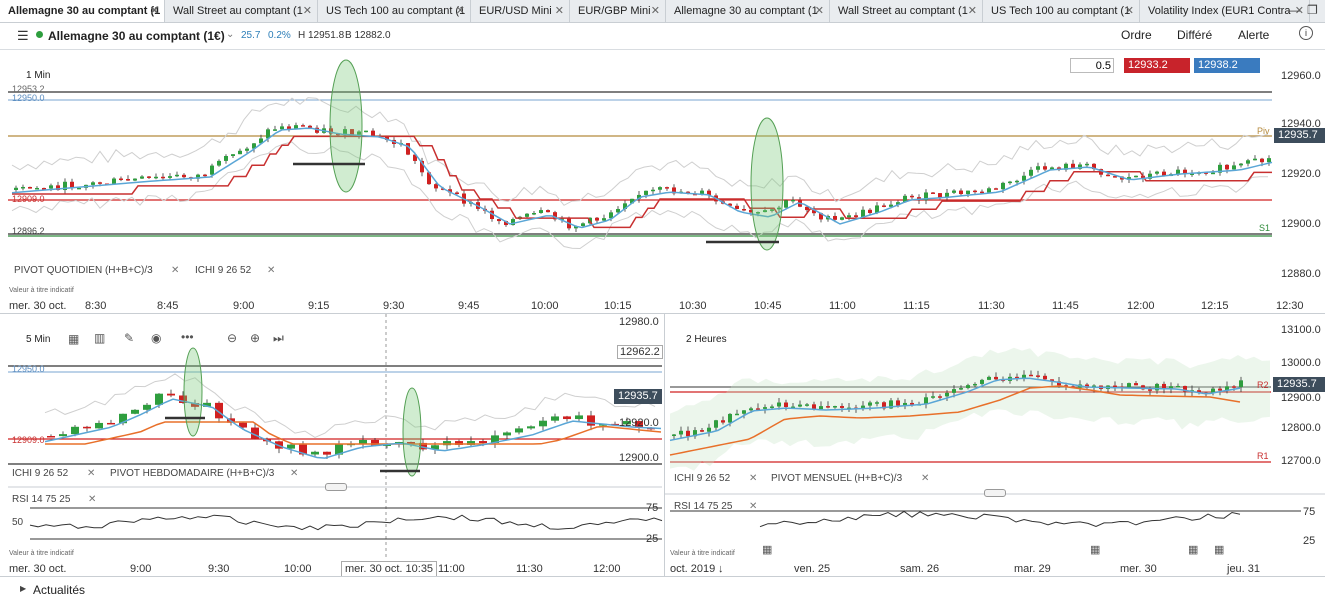  I want to click on interval-label: 2 Heures, so click(706, 339).